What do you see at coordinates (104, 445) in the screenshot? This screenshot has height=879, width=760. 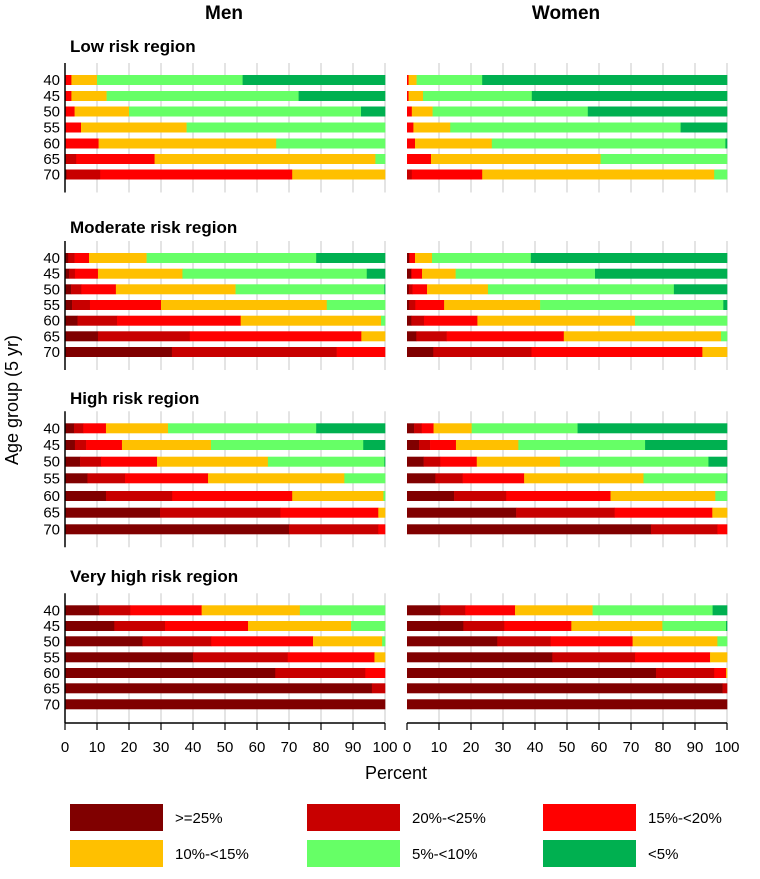 I see `bar-segment-men-45-s2` at bounding box center [104, 445].